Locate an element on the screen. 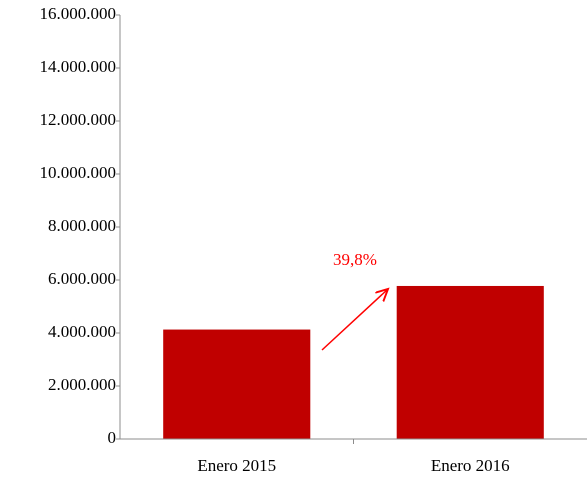  y-tick-label: 0 is located at coordinates (112, 437).